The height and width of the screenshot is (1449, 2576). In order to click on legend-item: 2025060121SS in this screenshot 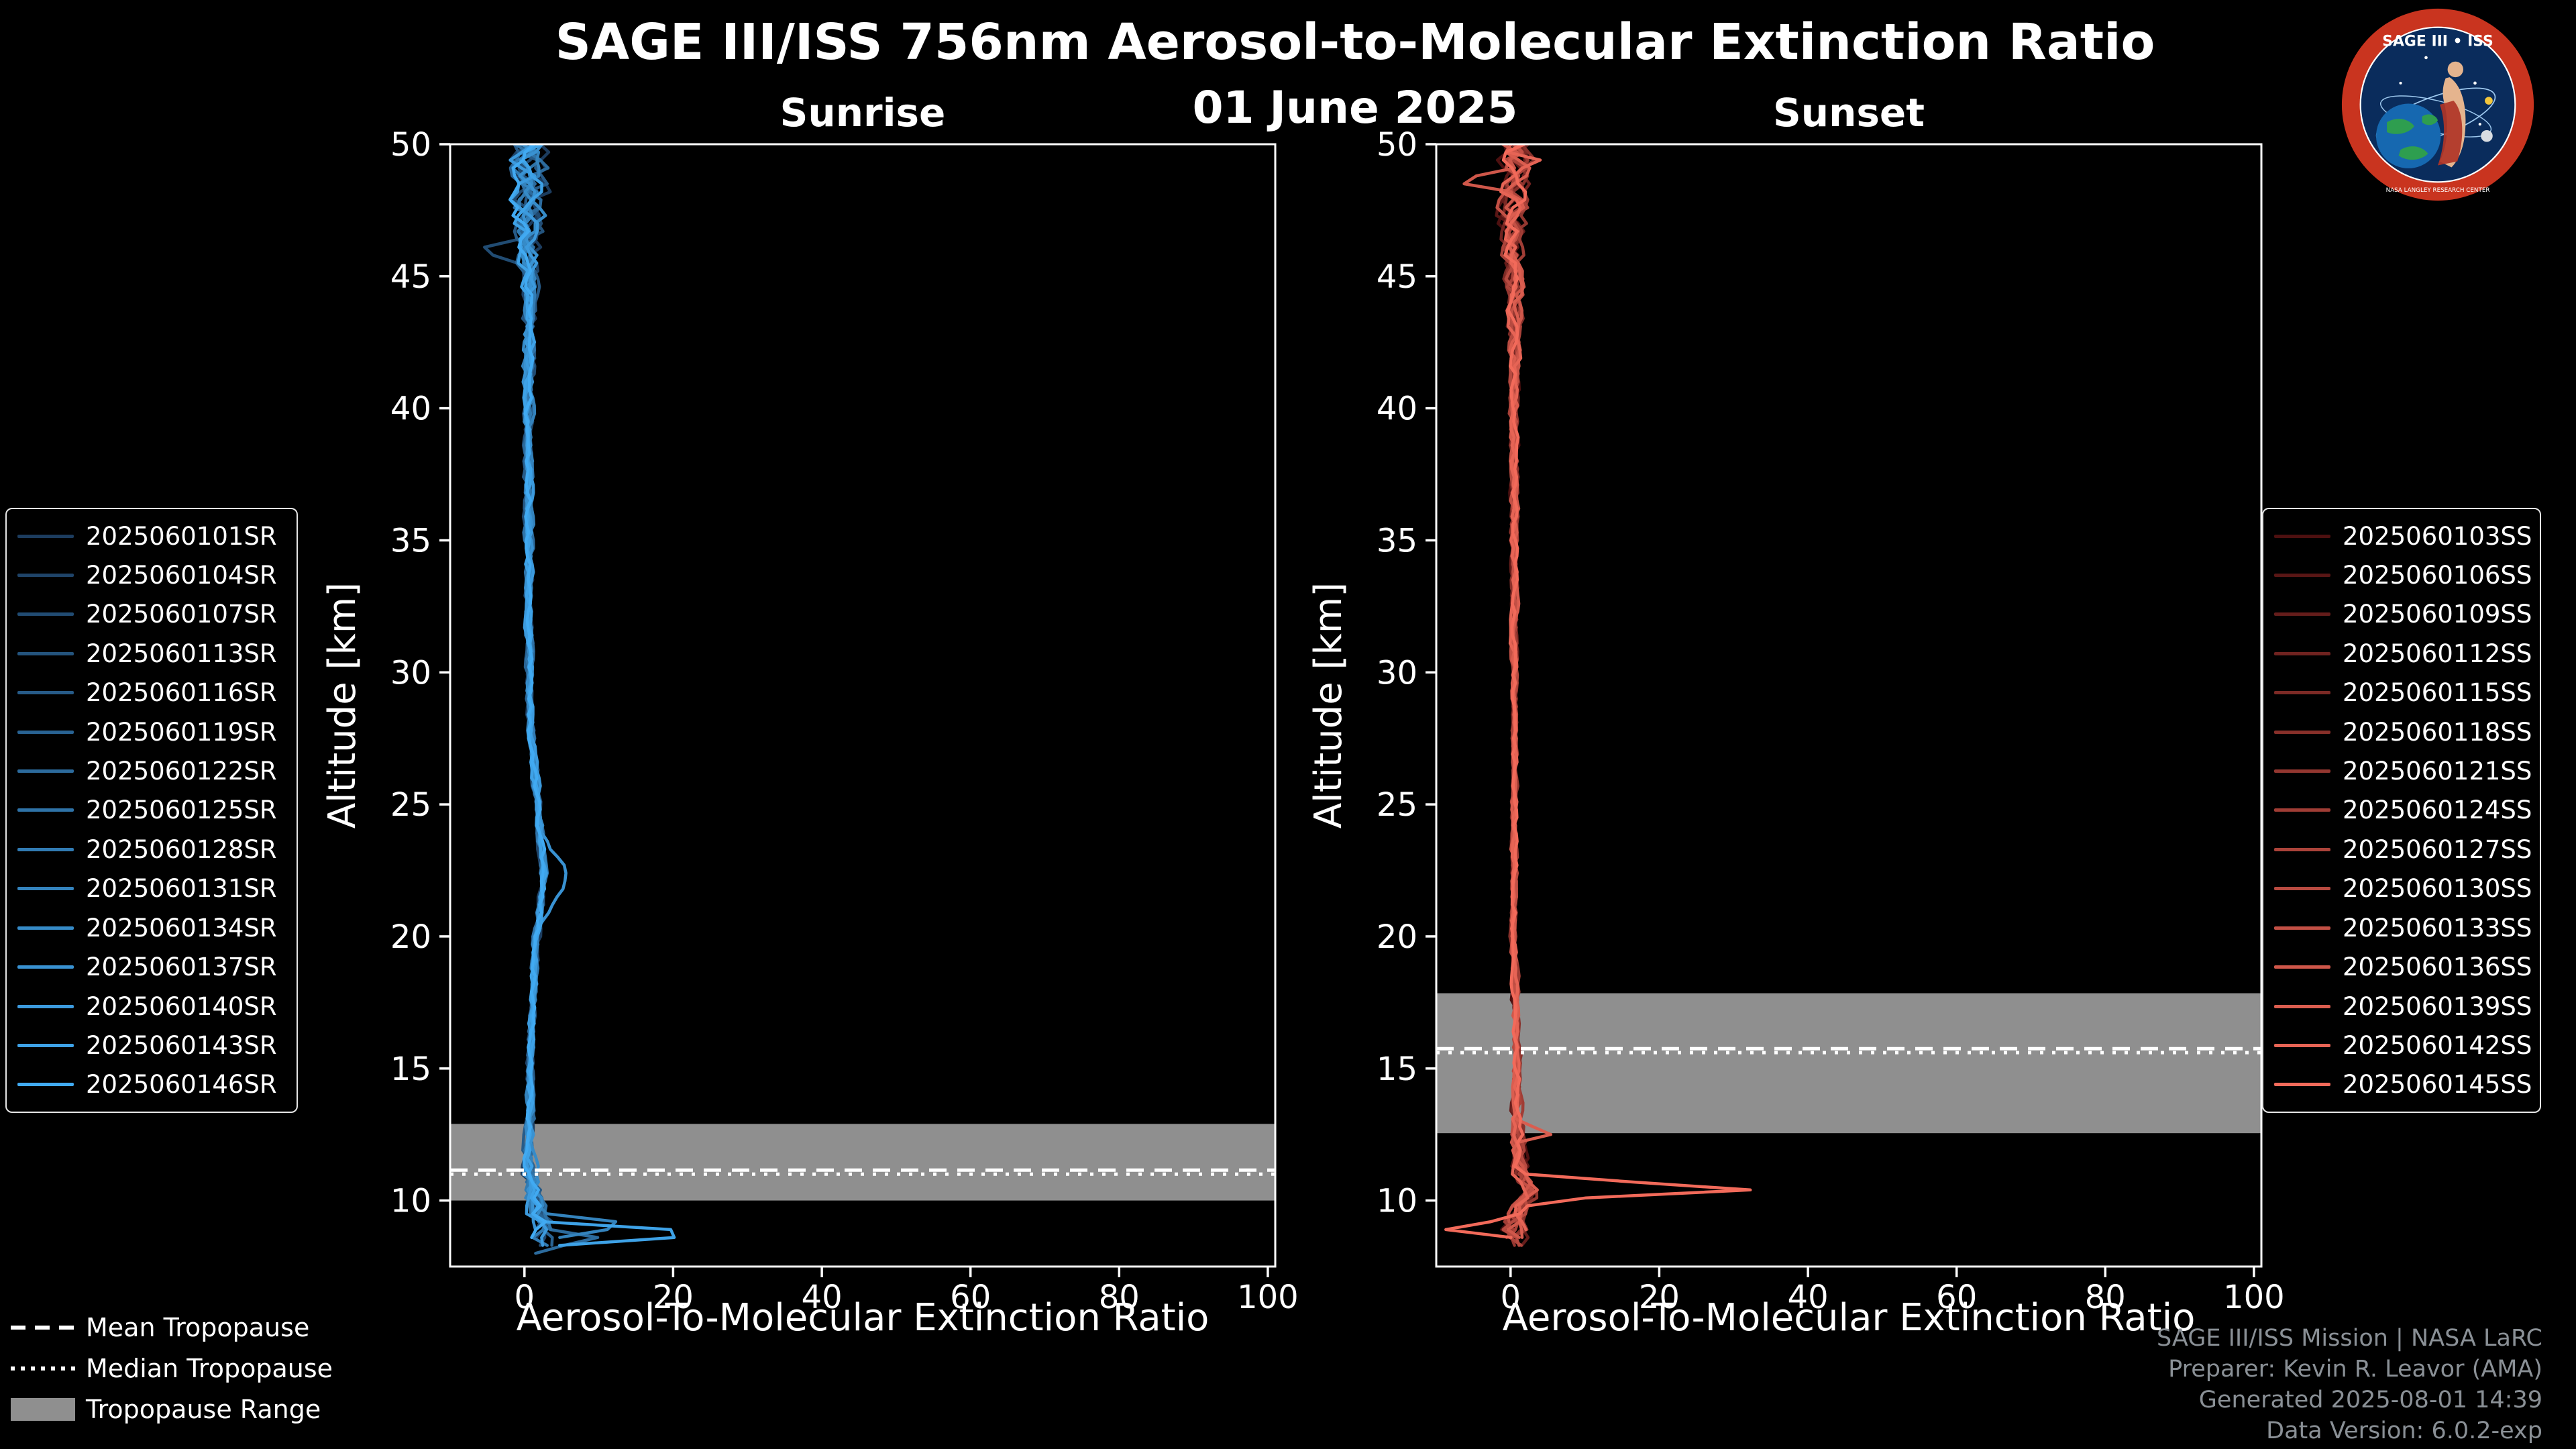, I will do `click(2403, 771)`.